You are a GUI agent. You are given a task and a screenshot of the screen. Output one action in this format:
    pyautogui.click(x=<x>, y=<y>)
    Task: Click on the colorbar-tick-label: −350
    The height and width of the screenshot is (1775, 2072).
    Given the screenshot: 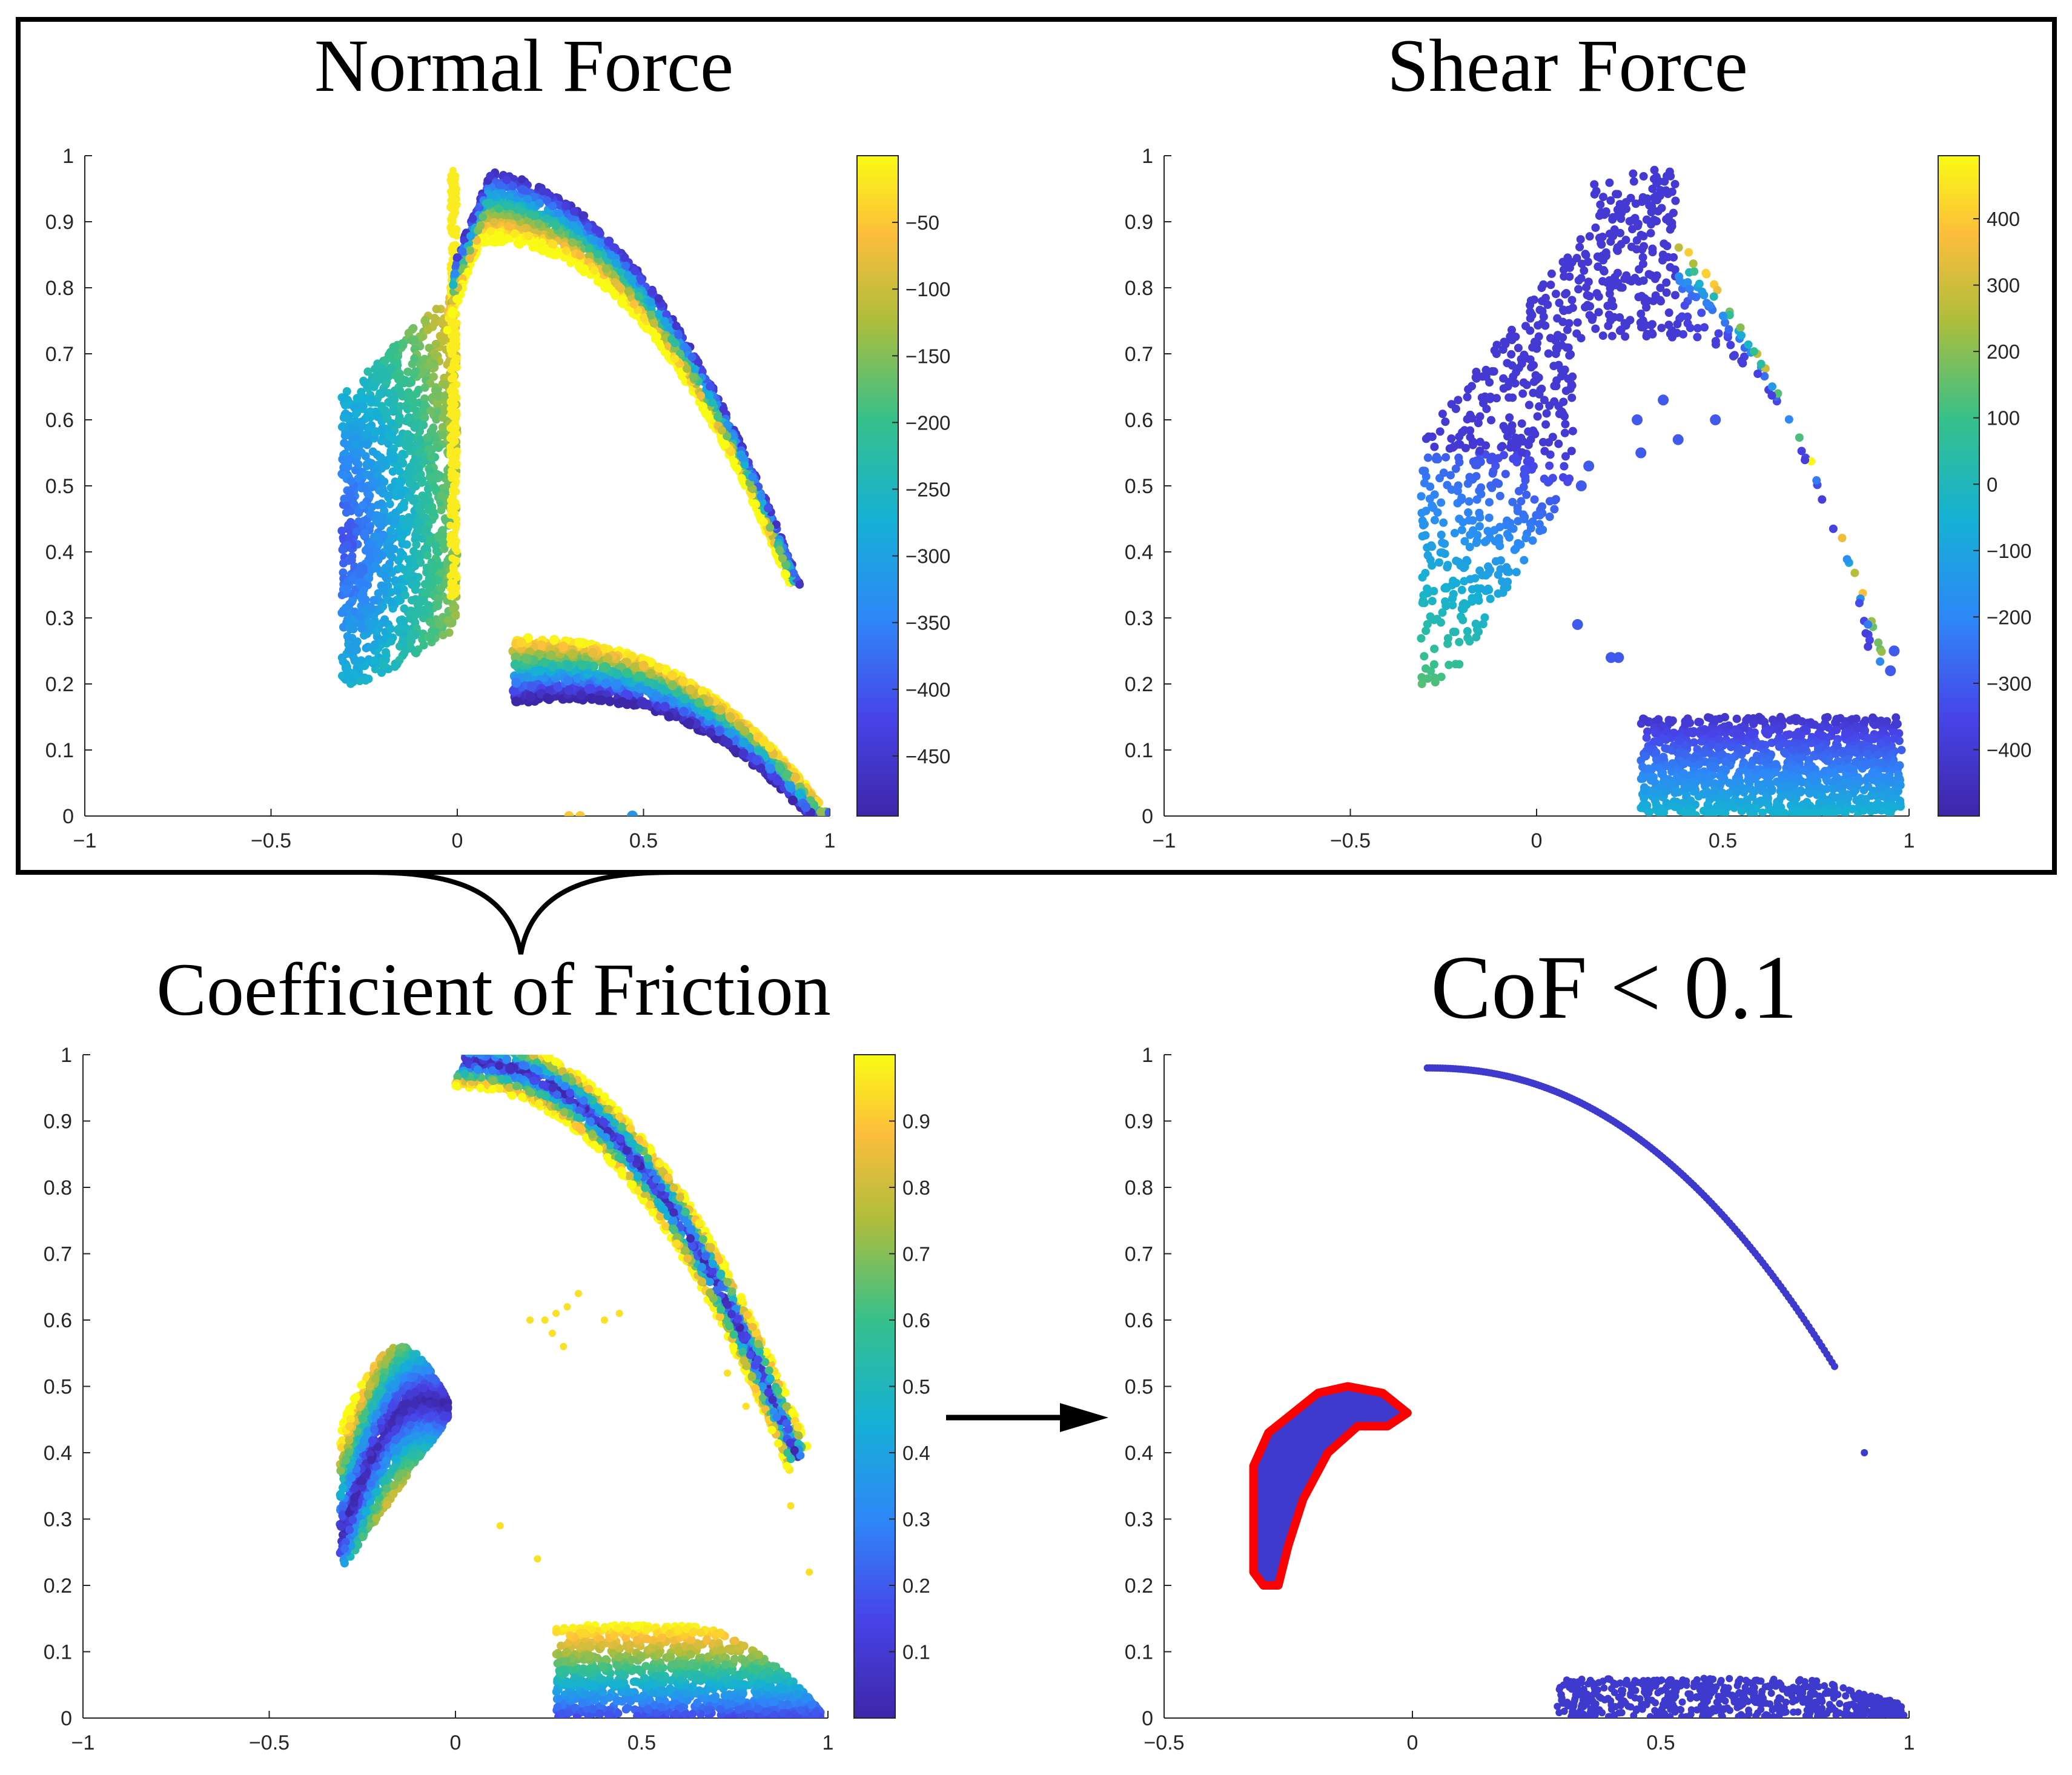 What is the action you would take?
    pyautogui.click(x=927, y=623)
    